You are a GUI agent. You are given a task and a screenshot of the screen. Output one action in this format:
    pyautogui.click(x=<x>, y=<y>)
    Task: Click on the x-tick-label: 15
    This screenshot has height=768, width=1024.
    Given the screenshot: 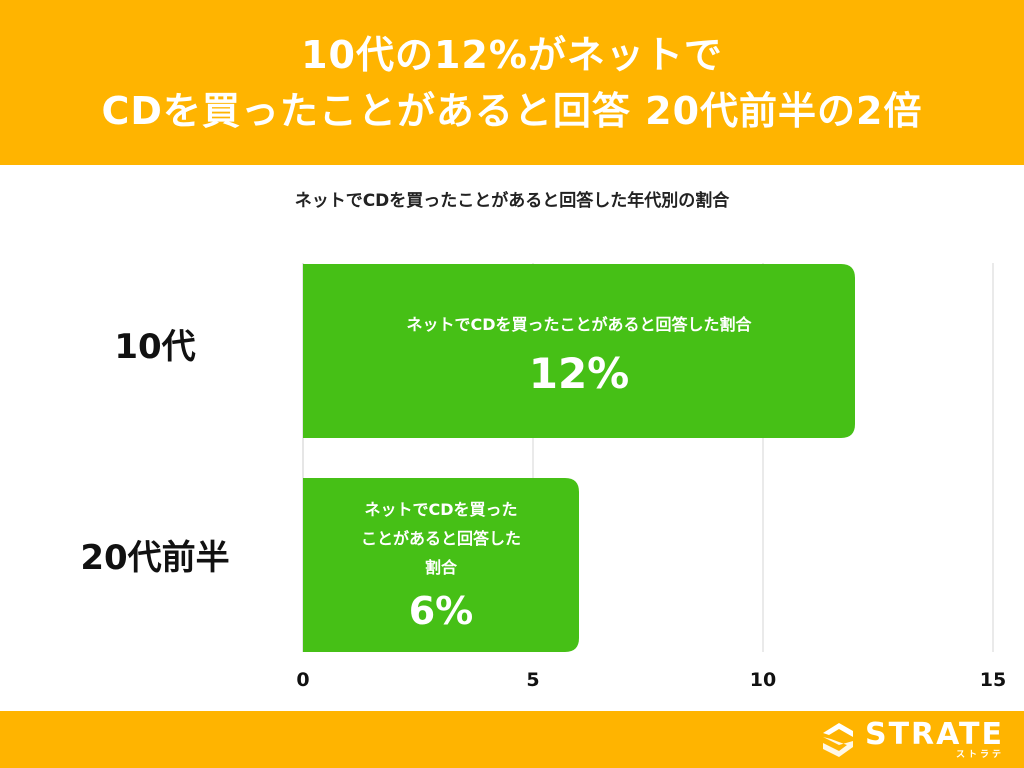 What is the action you would take?
    pyautogui.click(x=993, y=680)
    